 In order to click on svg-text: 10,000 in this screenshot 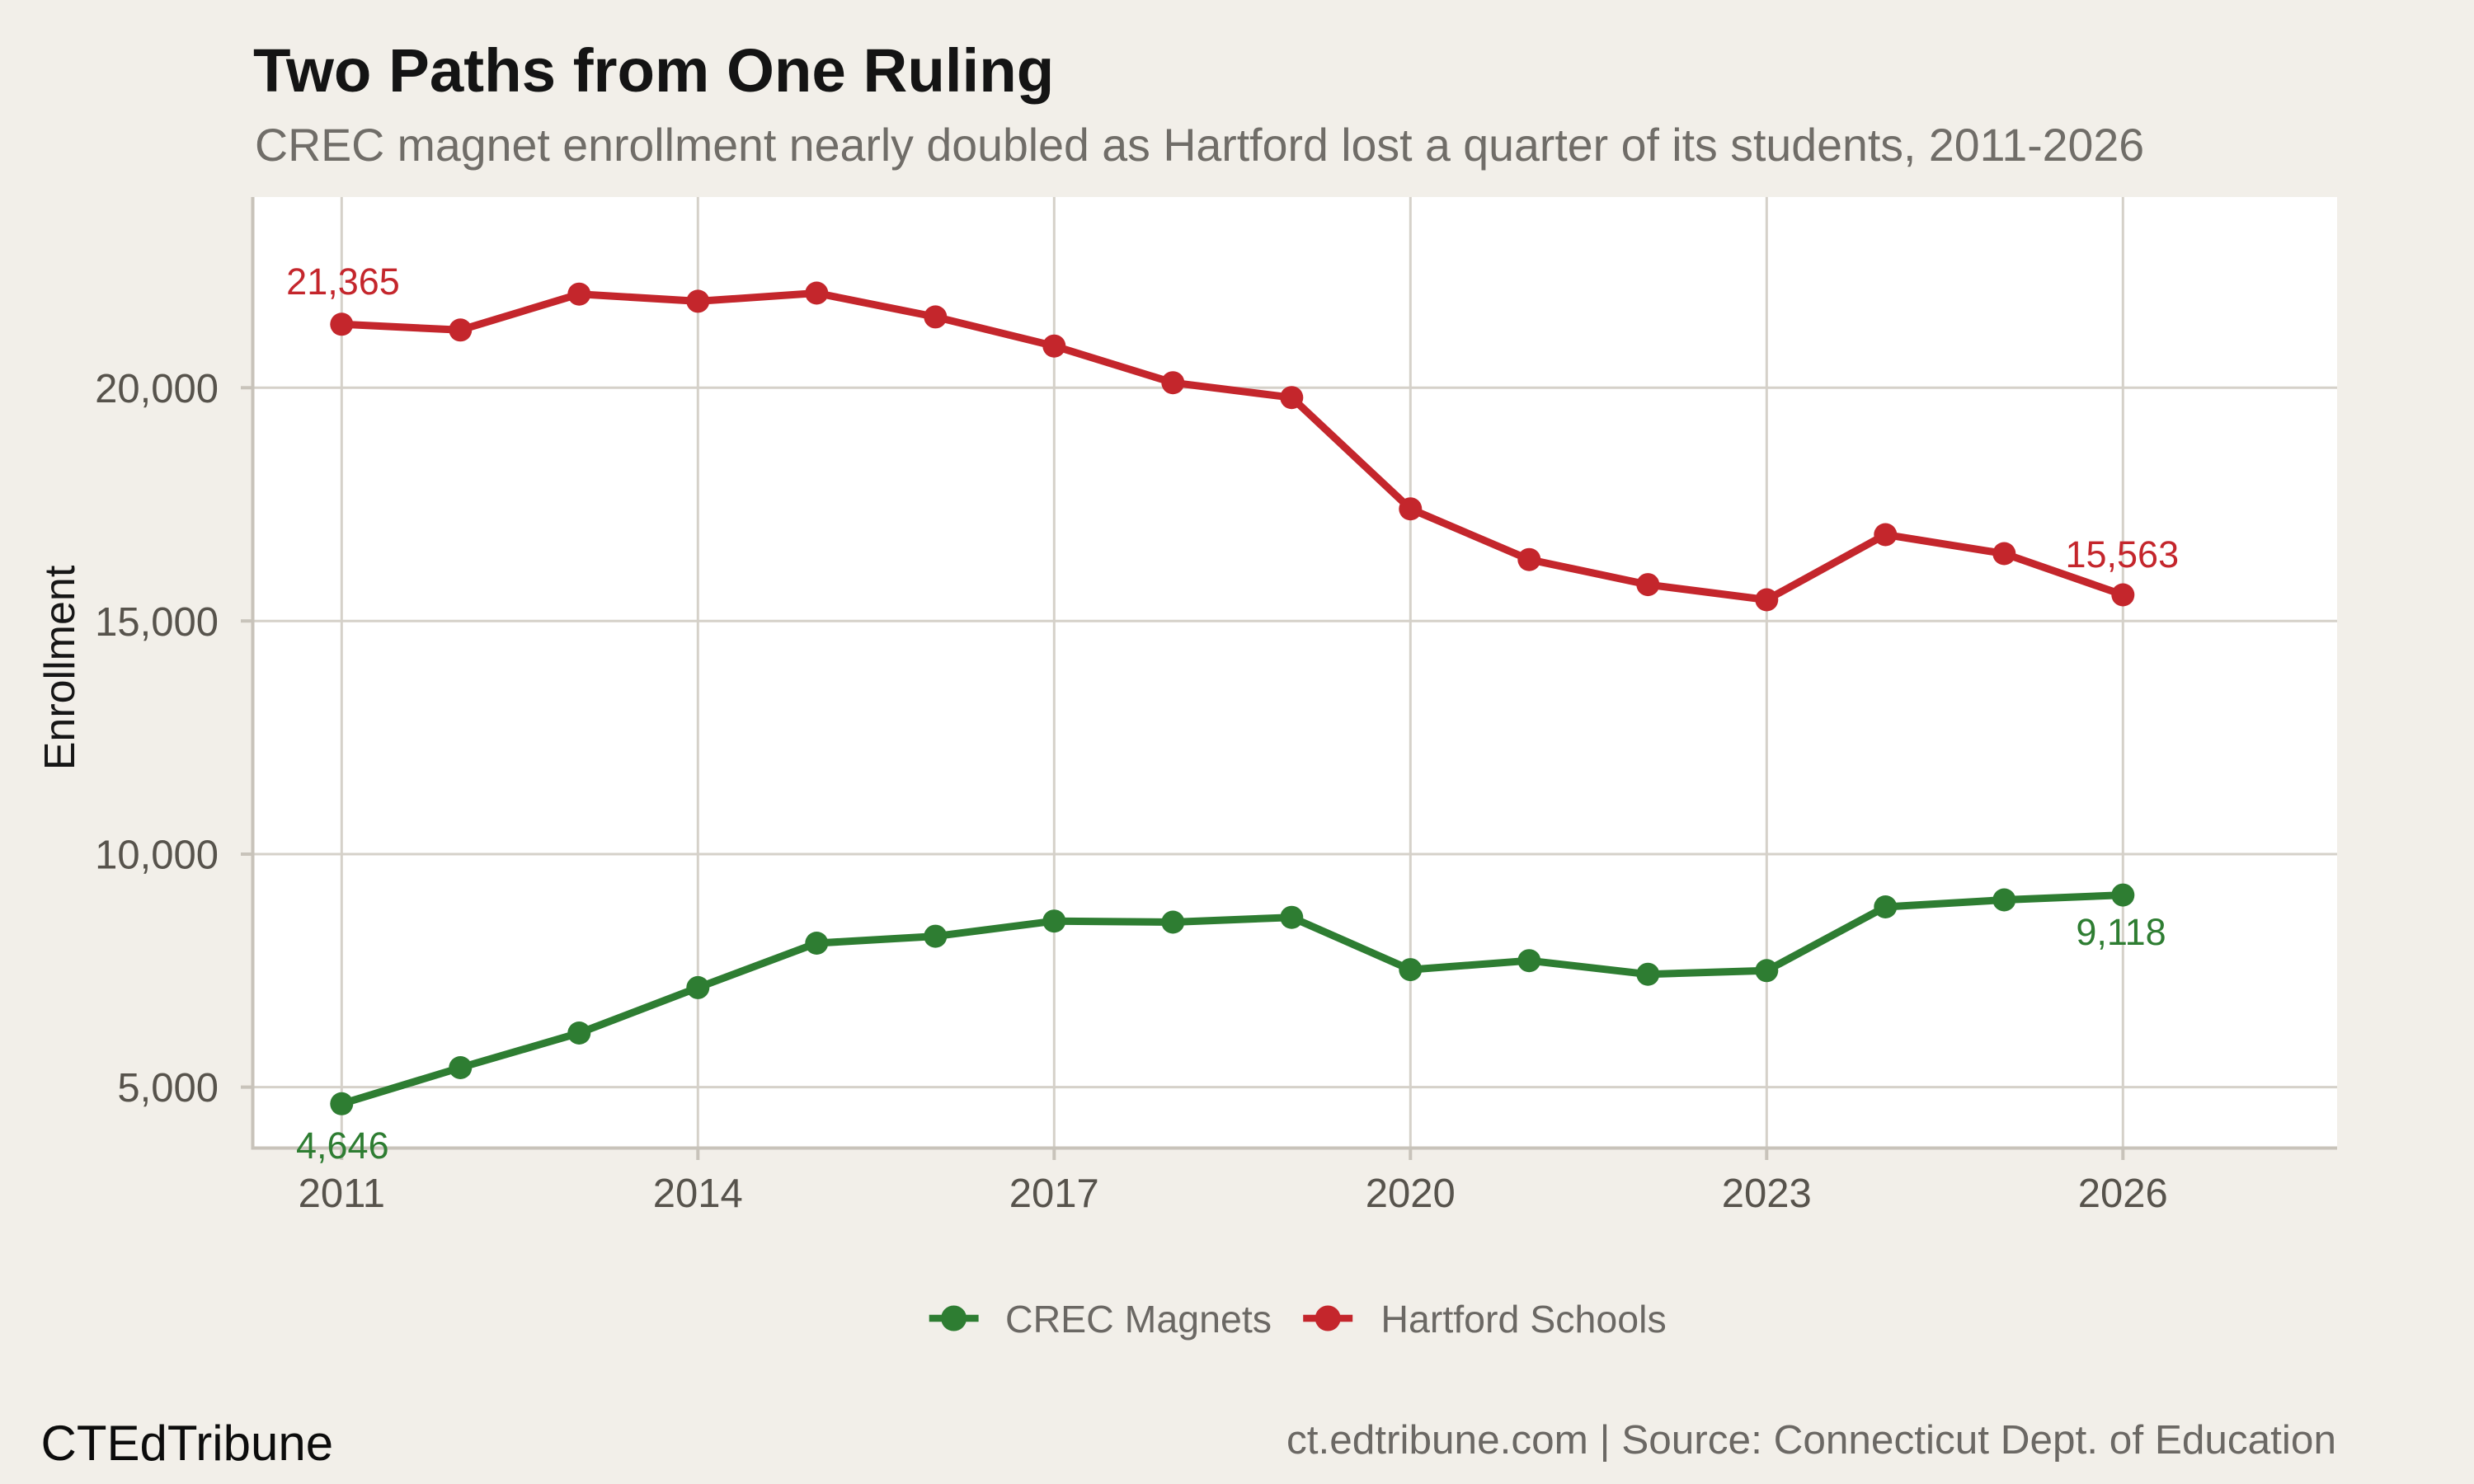, I will do `click(157, 856)`.